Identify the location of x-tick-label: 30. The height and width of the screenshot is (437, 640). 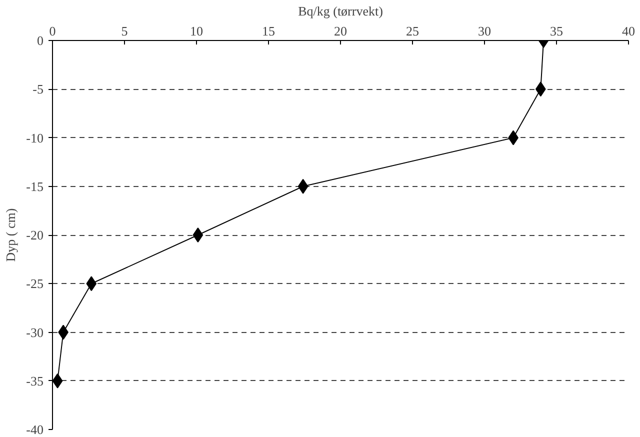
(484, 31).